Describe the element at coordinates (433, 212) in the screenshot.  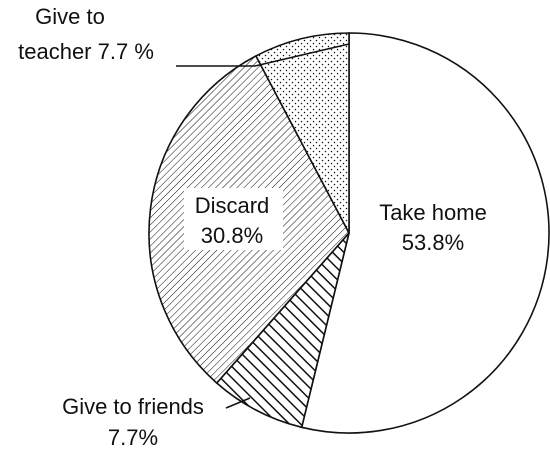
I see `take-home-label-line-1: Take home` at that location.